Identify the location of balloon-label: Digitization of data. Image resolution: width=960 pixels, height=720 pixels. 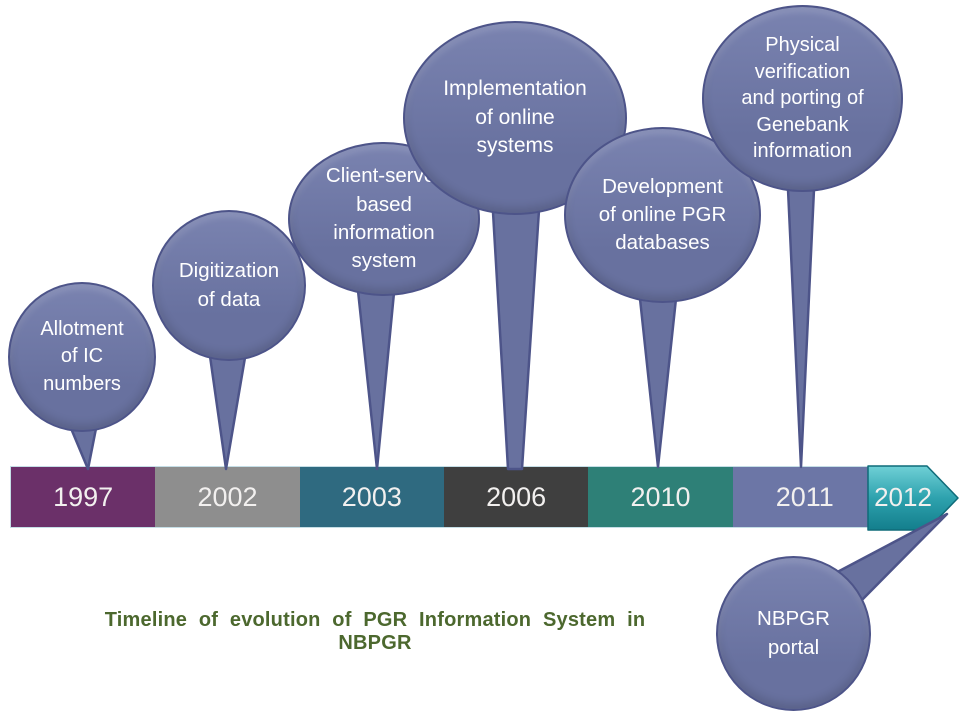
(229, 285).